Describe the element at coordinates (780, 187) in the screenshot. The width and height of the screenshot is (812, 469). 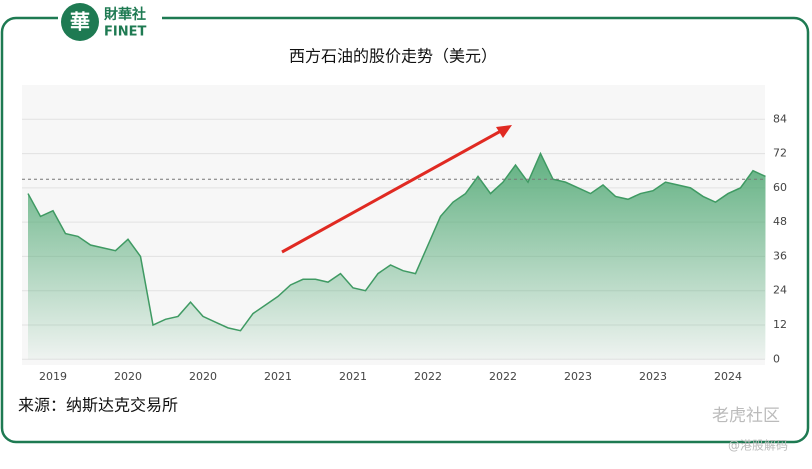
I see `y-tick-label: 60` at that location.